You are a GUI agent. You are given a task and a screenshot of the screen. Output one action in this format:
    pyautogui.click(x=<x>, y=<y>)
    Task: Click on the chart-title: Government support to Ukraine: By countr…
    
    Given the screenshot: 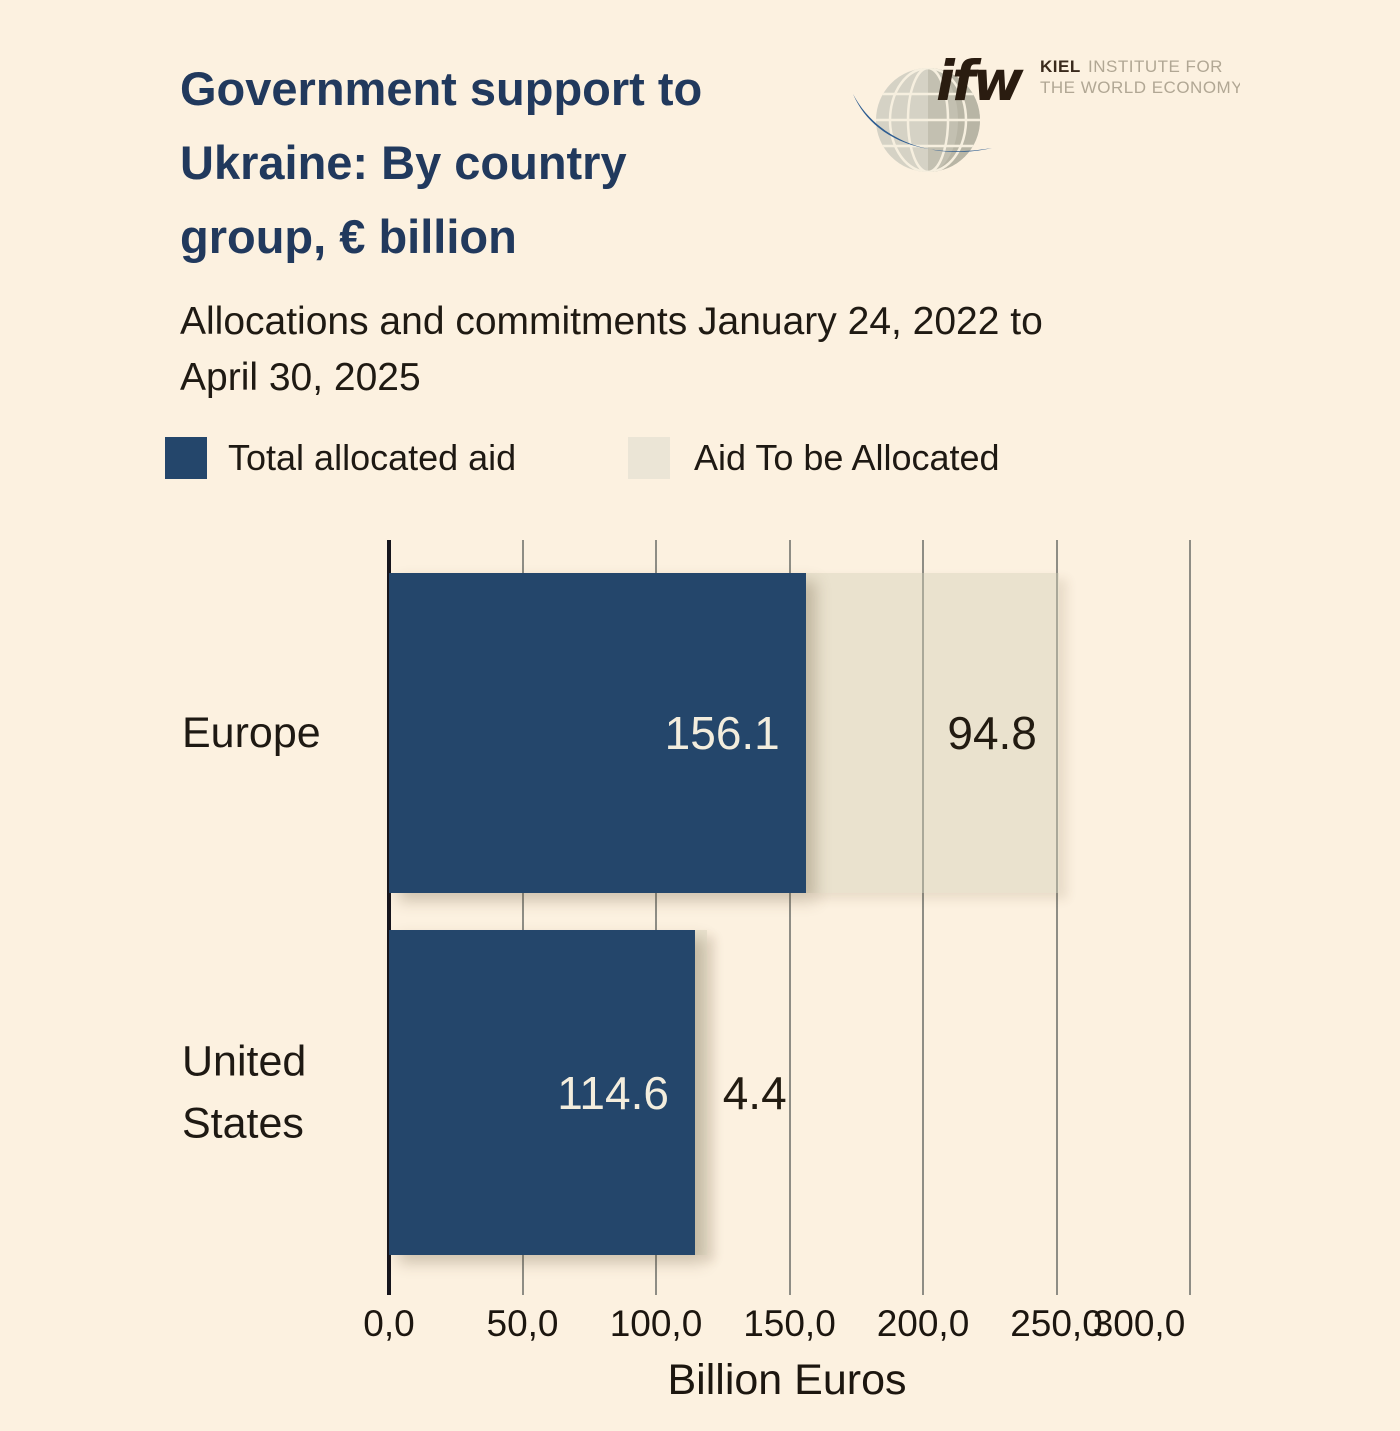 What is the action you would take?
    pyautogui.click(x=441, y=162)
    